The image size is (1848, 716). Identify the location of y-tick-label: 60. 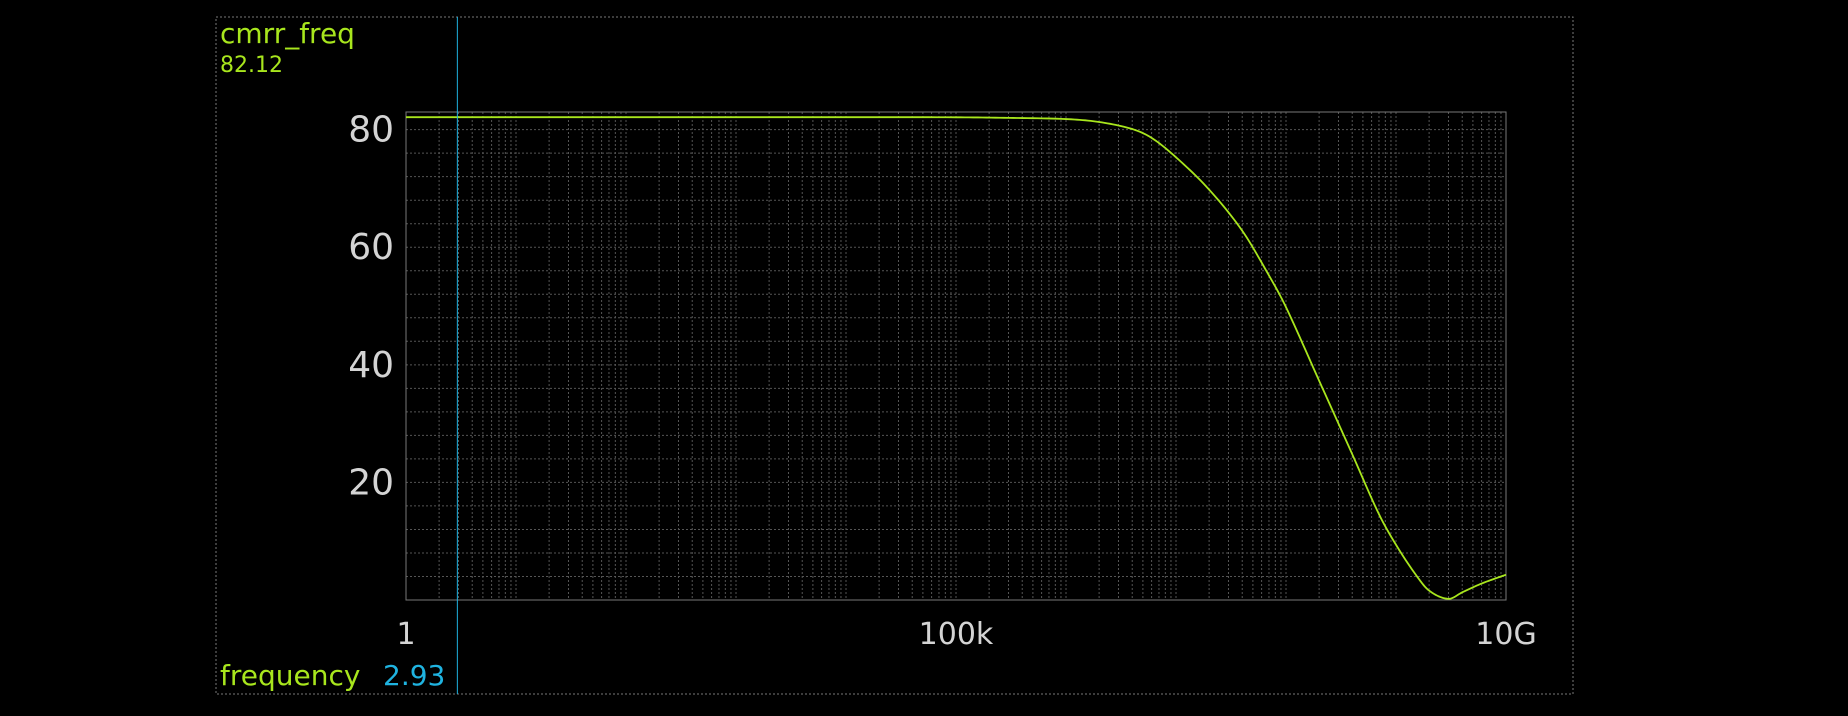
(371, 247).